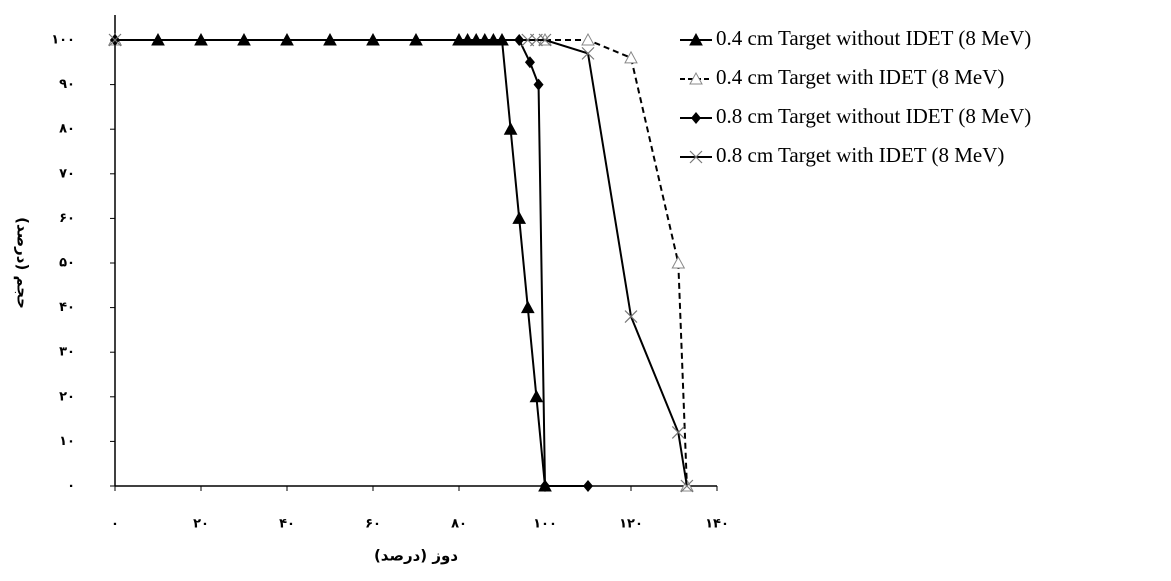 Image resolution: width=1171 pixels, height=581 pixels. Describe the element at coordinates (860, 77) in the screenshot. I see `legend-label: 0.4 cm Target with IDET (8 MeV)` at that location.